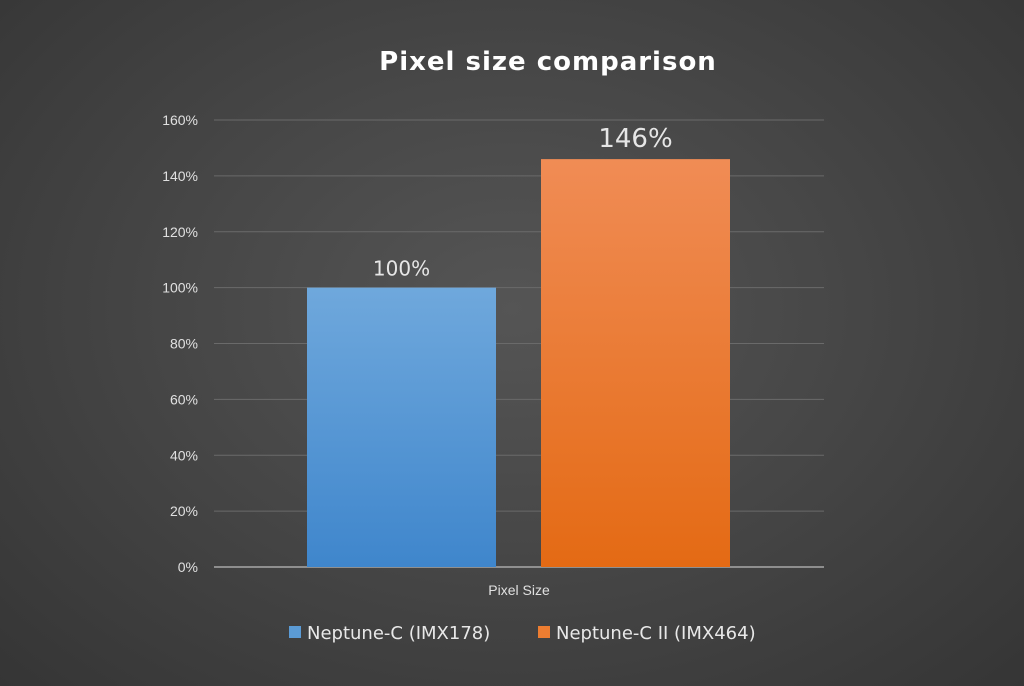  What do you see at coordinates (188, 567) in the screenshot?
I see `y-tick-label: 0%` at bounding box center [188, 567].